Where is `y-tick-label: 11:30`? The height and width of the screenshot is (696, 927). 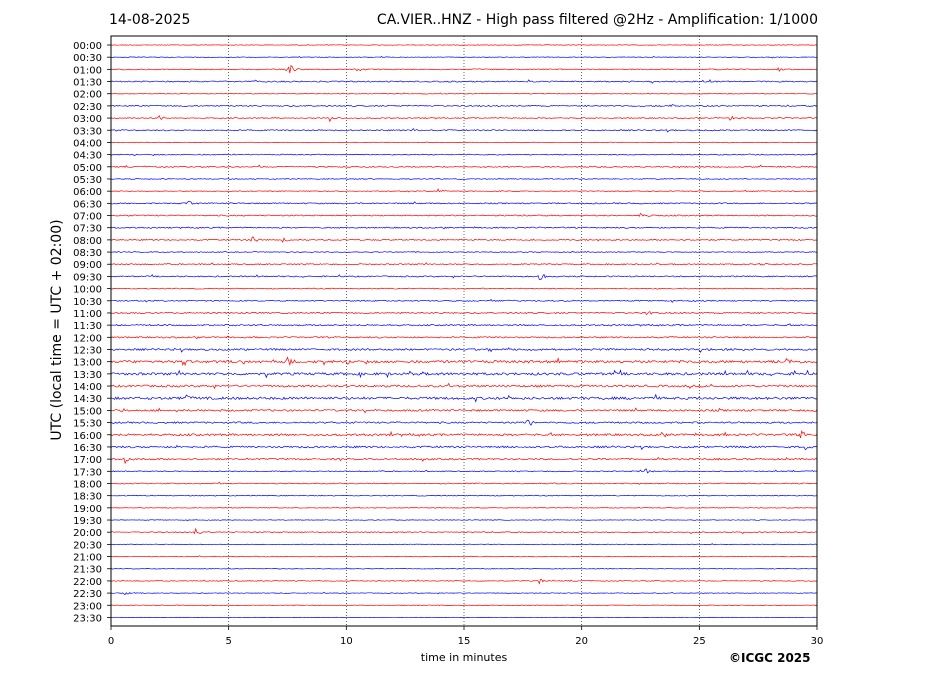 y-tick-label: 11:30 is located at coordinates (87, 326).